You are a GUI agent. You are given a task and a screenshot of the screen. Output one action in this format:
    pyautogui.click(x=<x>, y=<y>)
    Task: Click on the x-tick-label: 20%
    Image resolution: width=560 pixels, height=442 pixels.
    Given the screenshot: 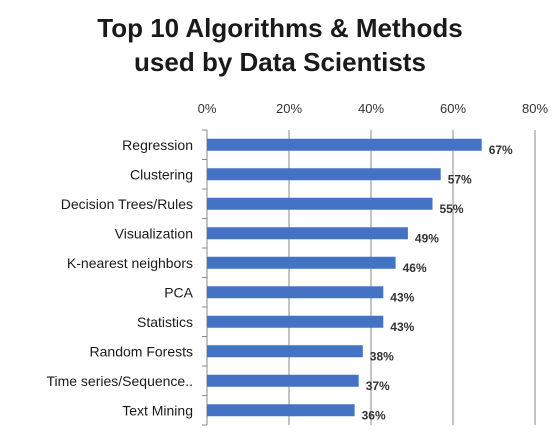 What is the action you would take?
    pyautogui.click(x=289, y=108)
    